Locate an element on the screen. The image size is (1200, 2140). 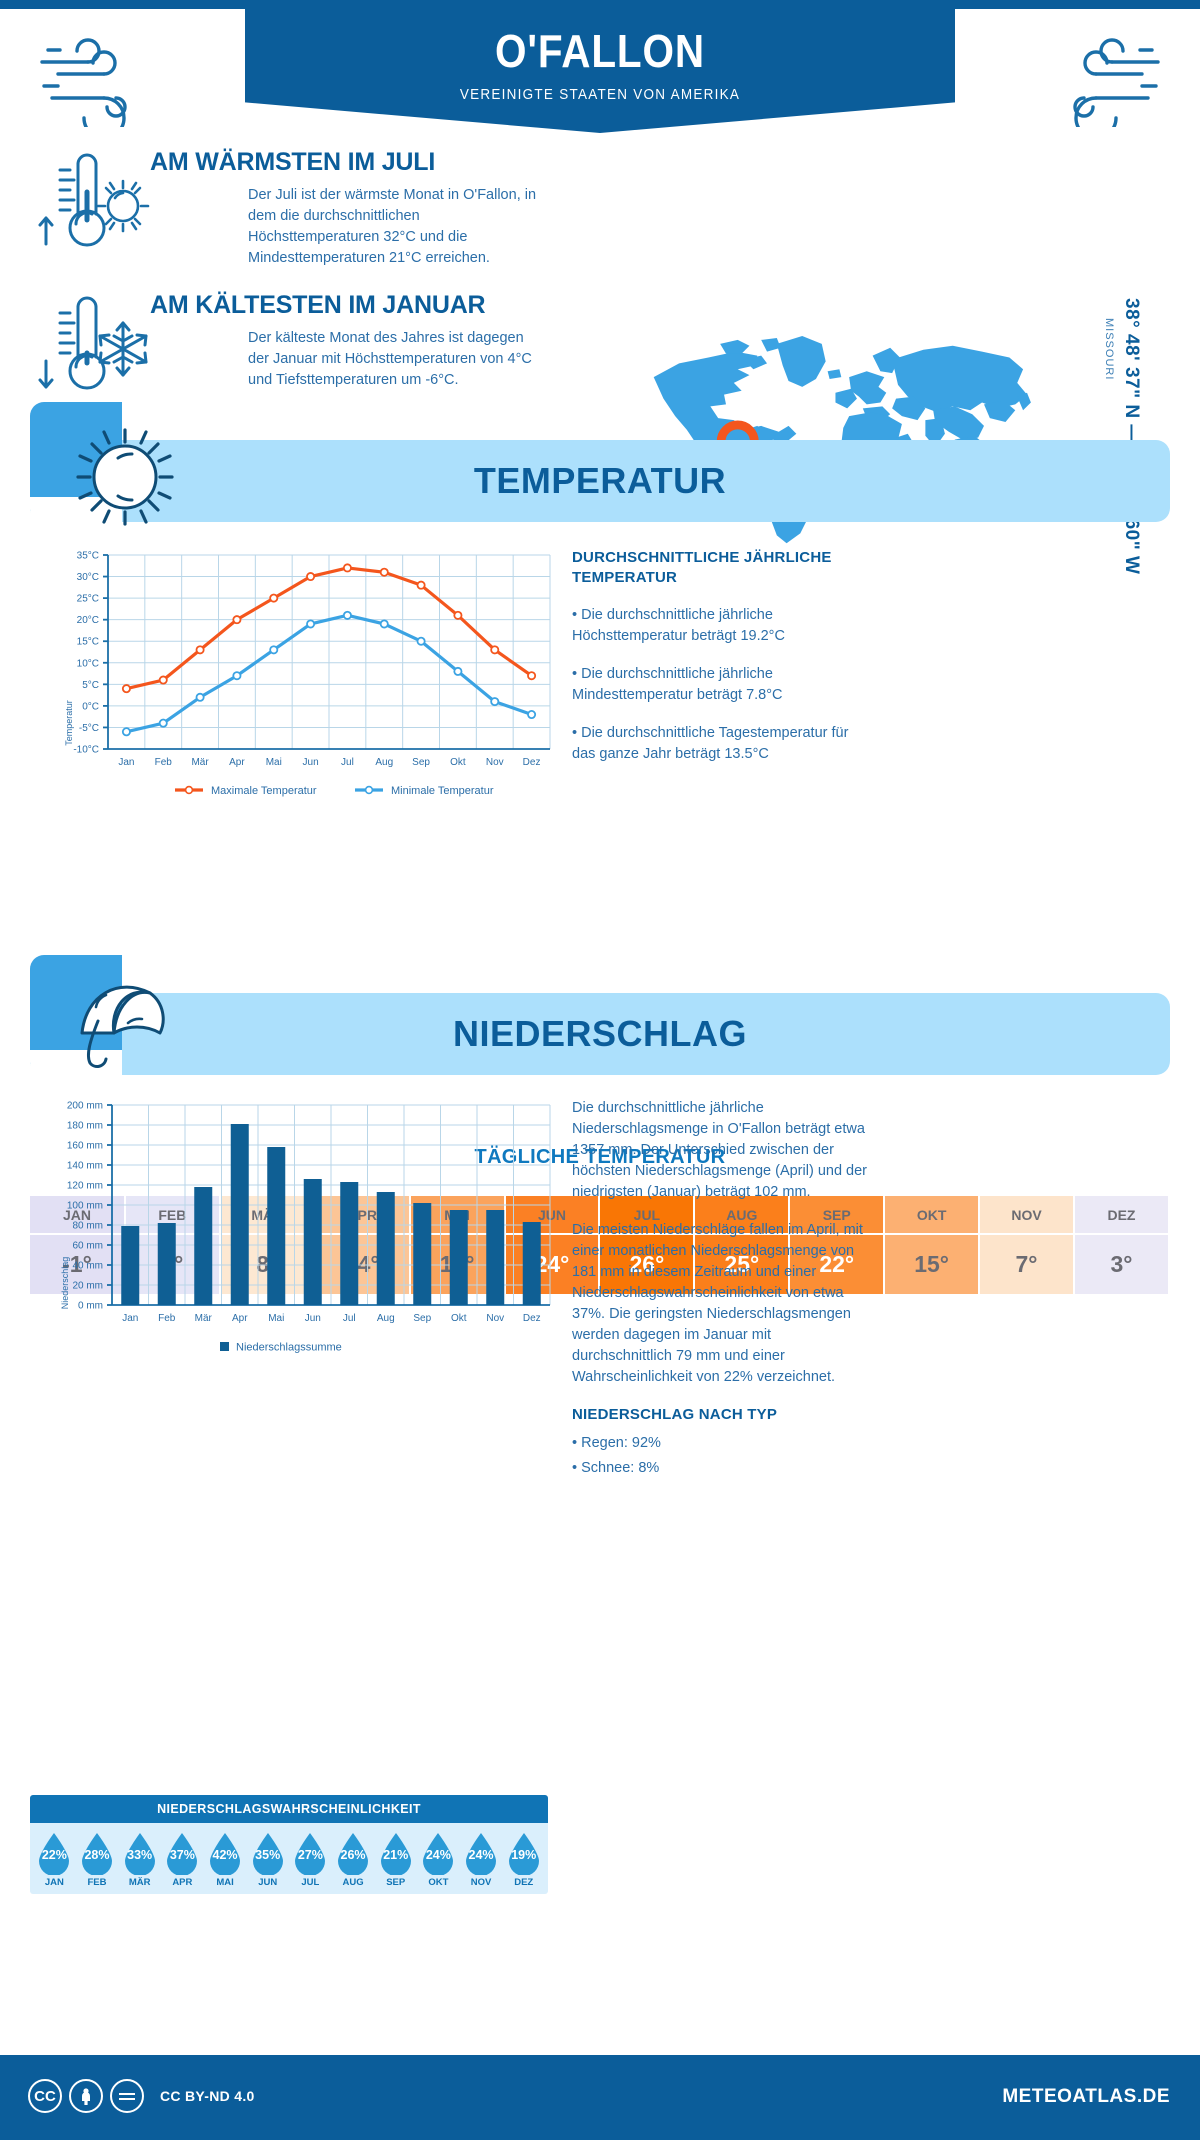
svg-text: Nov is located at coordinates (495, 1318).